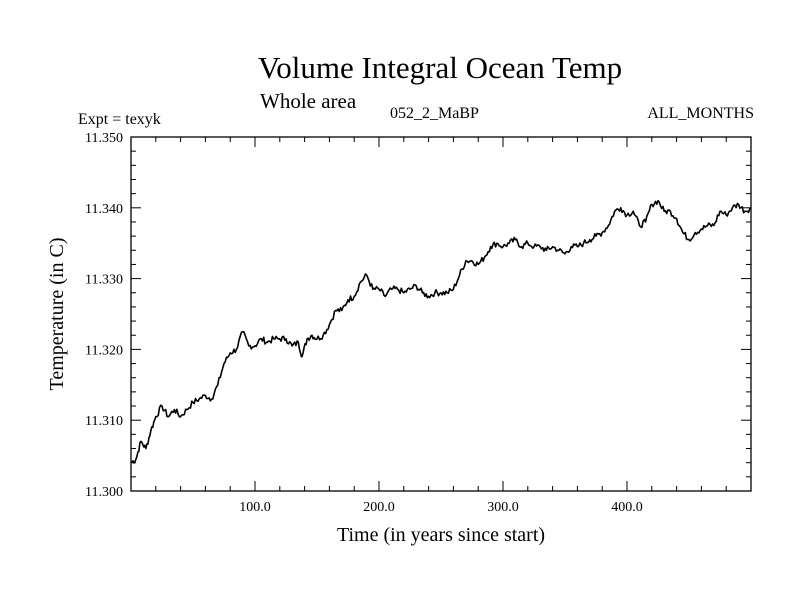 The width and height of the screenshot is (800, 600). Describe the element at coordinates (104, 280) in the screenshot. I see `y-tick-label: 11.330` at that location.